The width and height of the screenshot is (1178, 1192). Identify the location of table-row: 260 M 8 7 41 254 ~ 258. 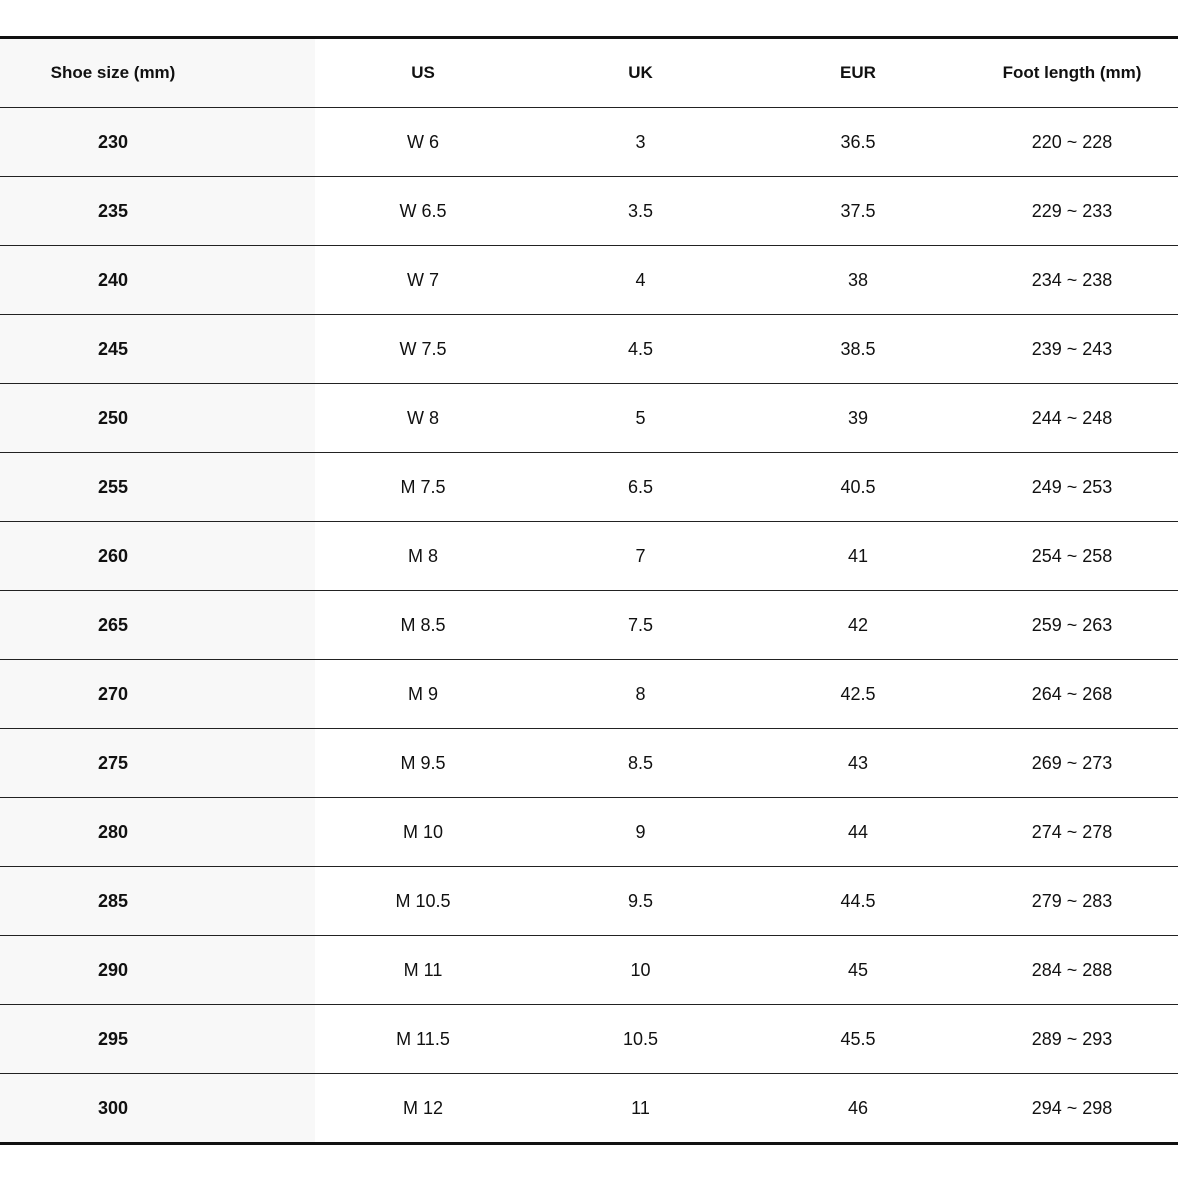
(589, 556).